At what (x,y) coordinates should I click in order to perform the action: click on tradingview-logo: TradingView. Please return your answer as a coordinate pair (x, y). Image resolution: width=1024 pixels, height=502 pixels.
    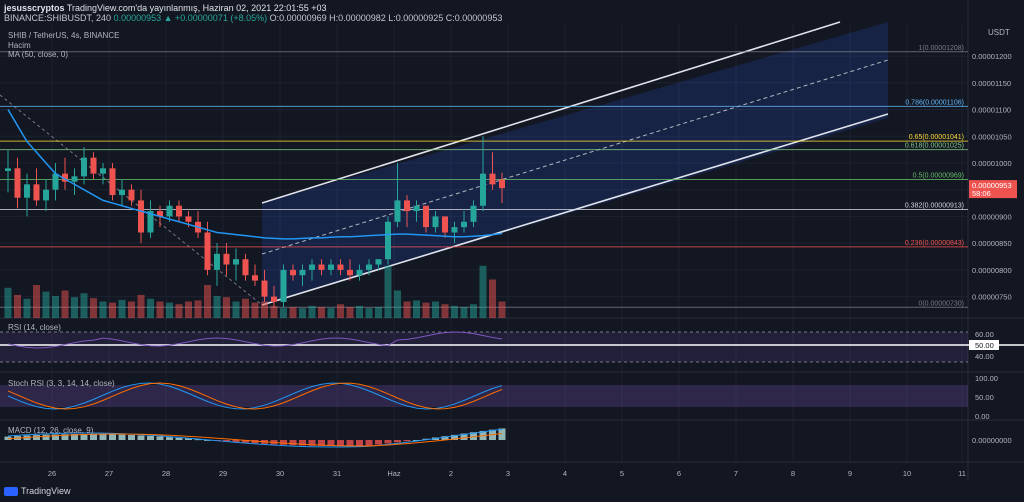
    Looking at the image, I should click on (37, 491).